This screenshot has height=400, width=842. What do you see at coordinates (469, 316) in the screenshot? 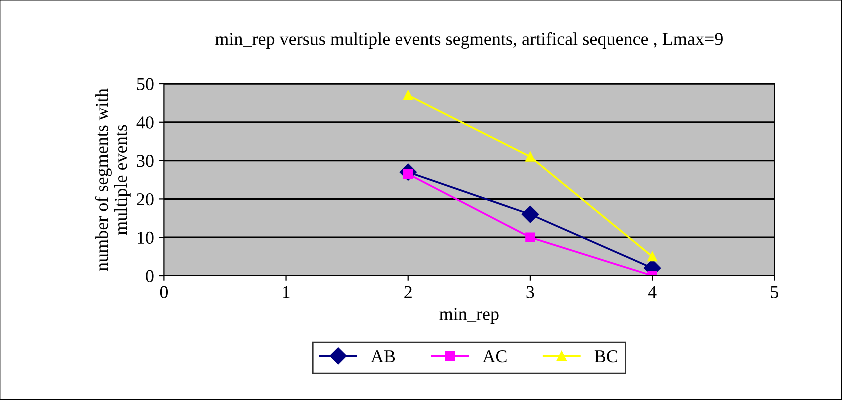
I see `x-axis-title: min_rep` at bounding box center [469, 316].